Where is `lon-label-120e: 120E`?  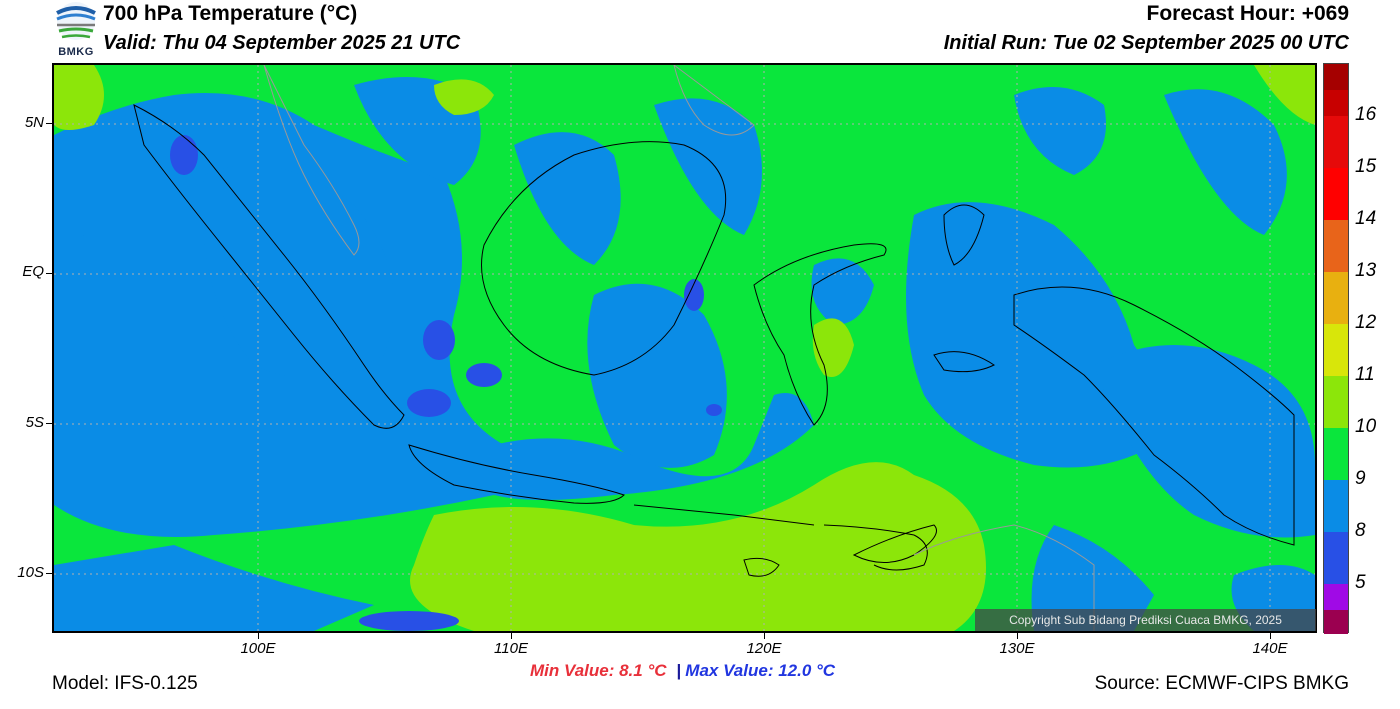
lon-label-120e: 120E is located at coordinates (764, 648).